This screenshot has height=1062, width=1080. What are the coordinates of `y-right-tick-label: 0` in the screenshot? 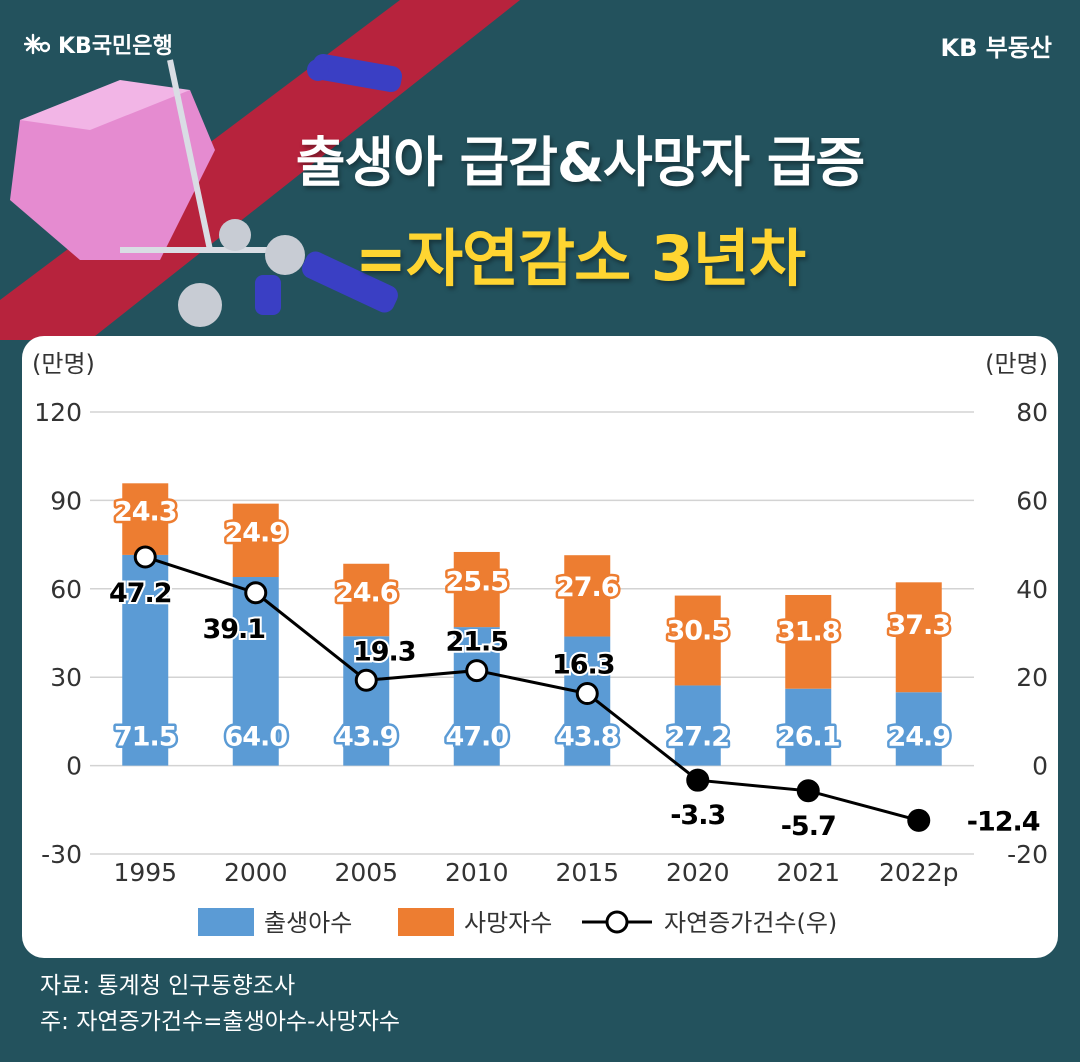 It's located at (1040, 766).